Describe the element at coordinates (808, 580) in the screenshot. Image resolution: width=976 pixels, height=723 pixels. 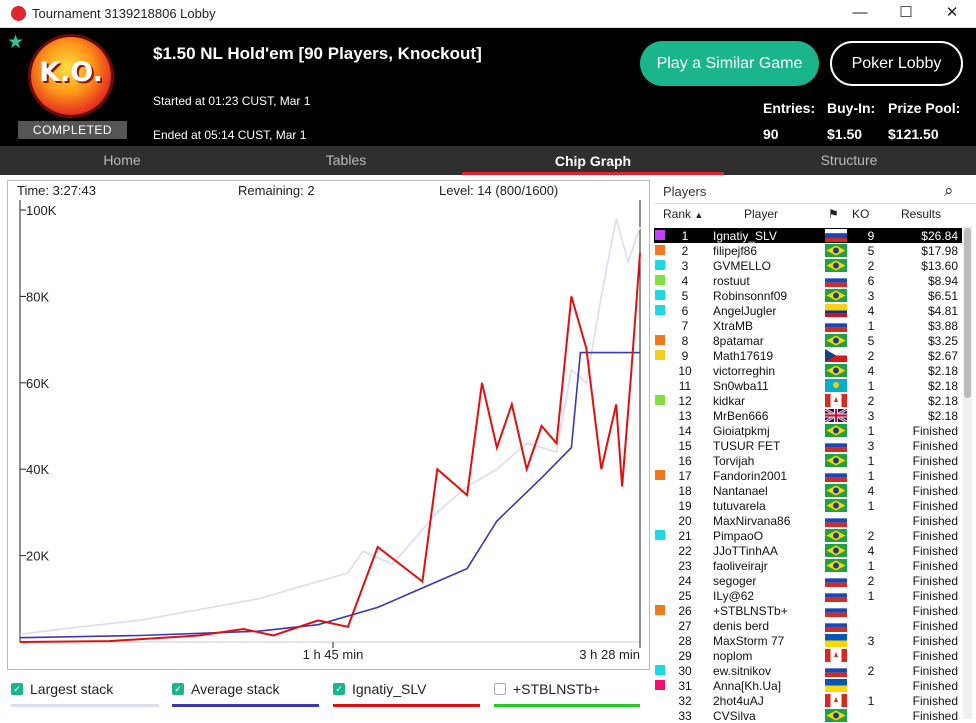
I see `player-row: 24 segoger 2 Finished` at that location.